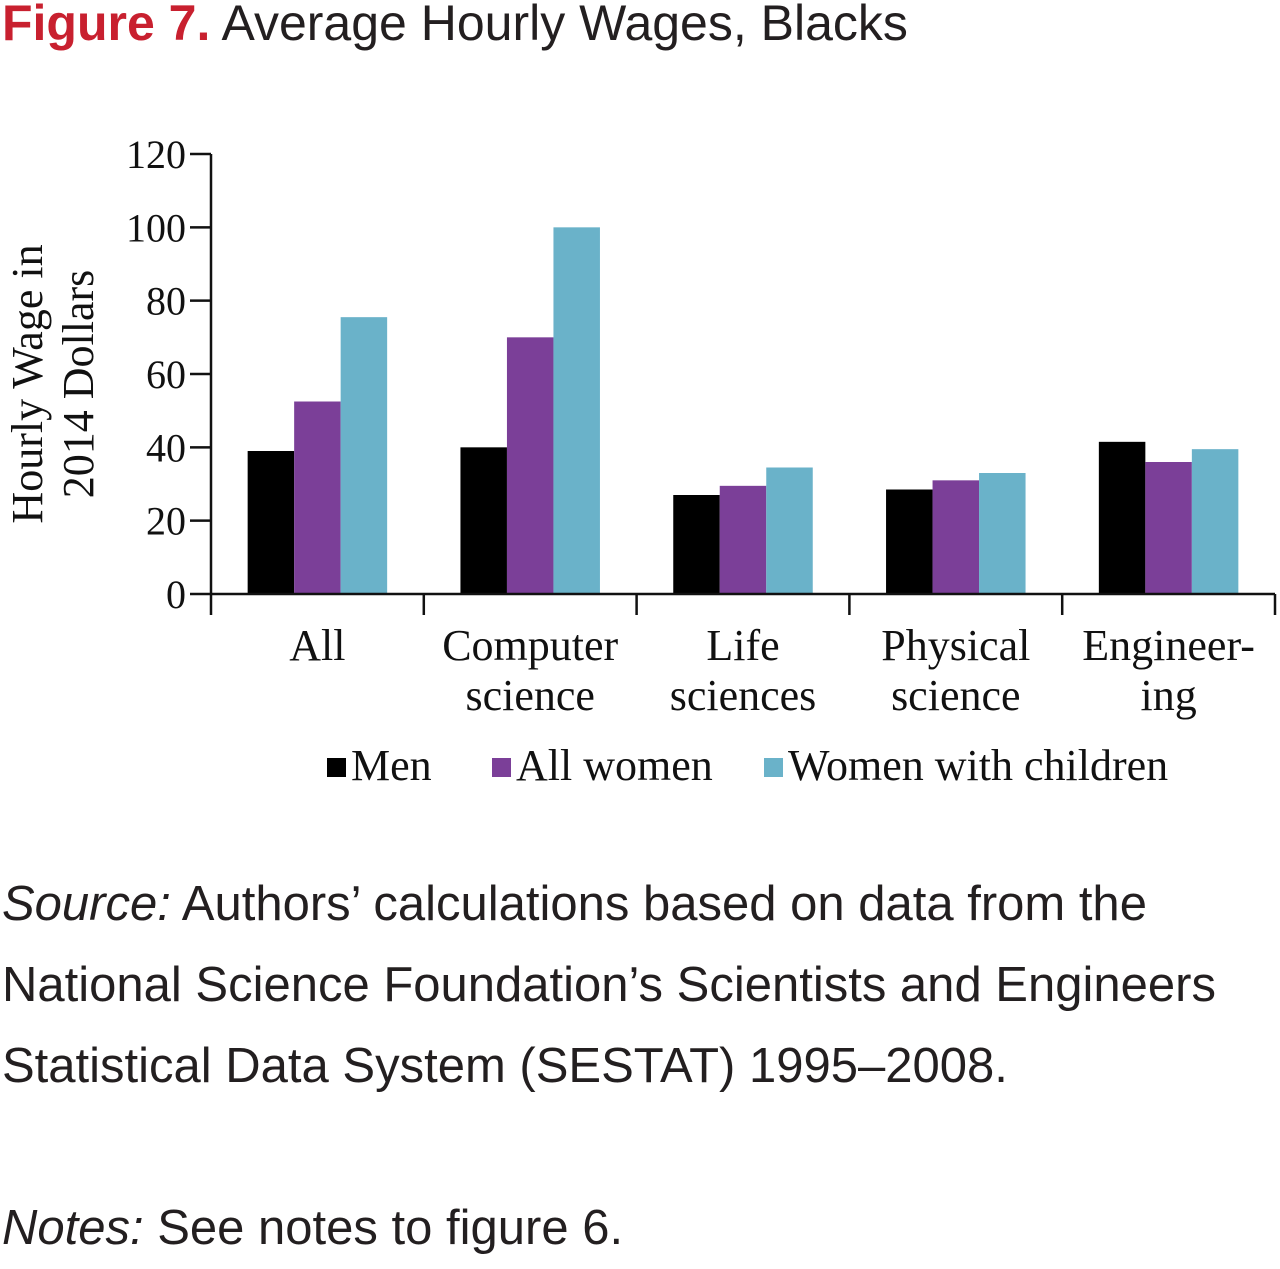 The image size is (1280, 1269). I want to click on legend-swatch-women-with-children, so click(773, 767).